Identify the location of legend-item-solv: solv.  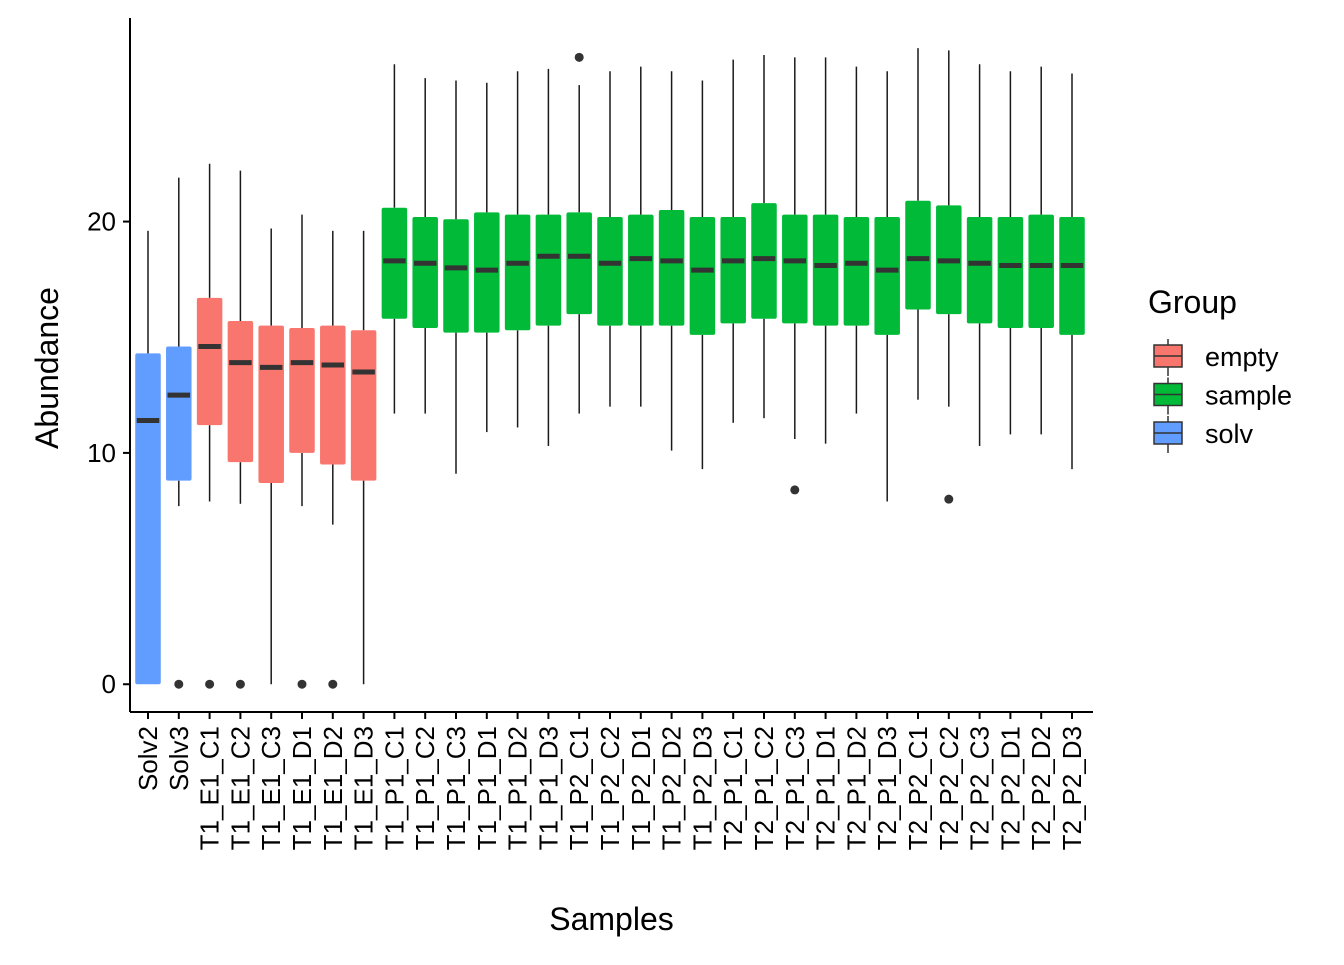
(1203, 434).